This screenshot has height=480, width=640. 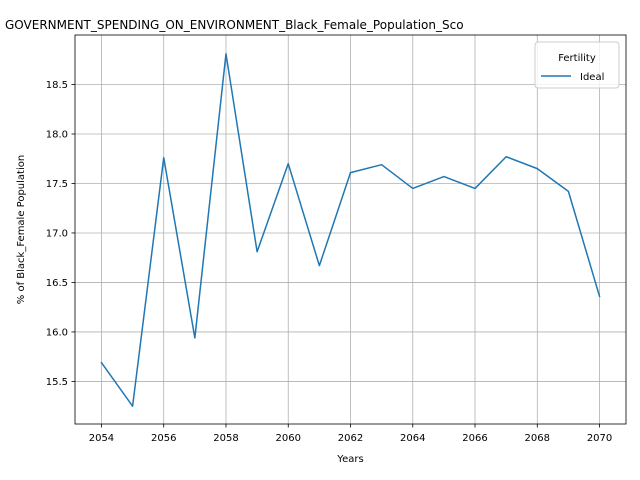 I want to click on x-tick-label: 2060, so click(x=288, y=438).